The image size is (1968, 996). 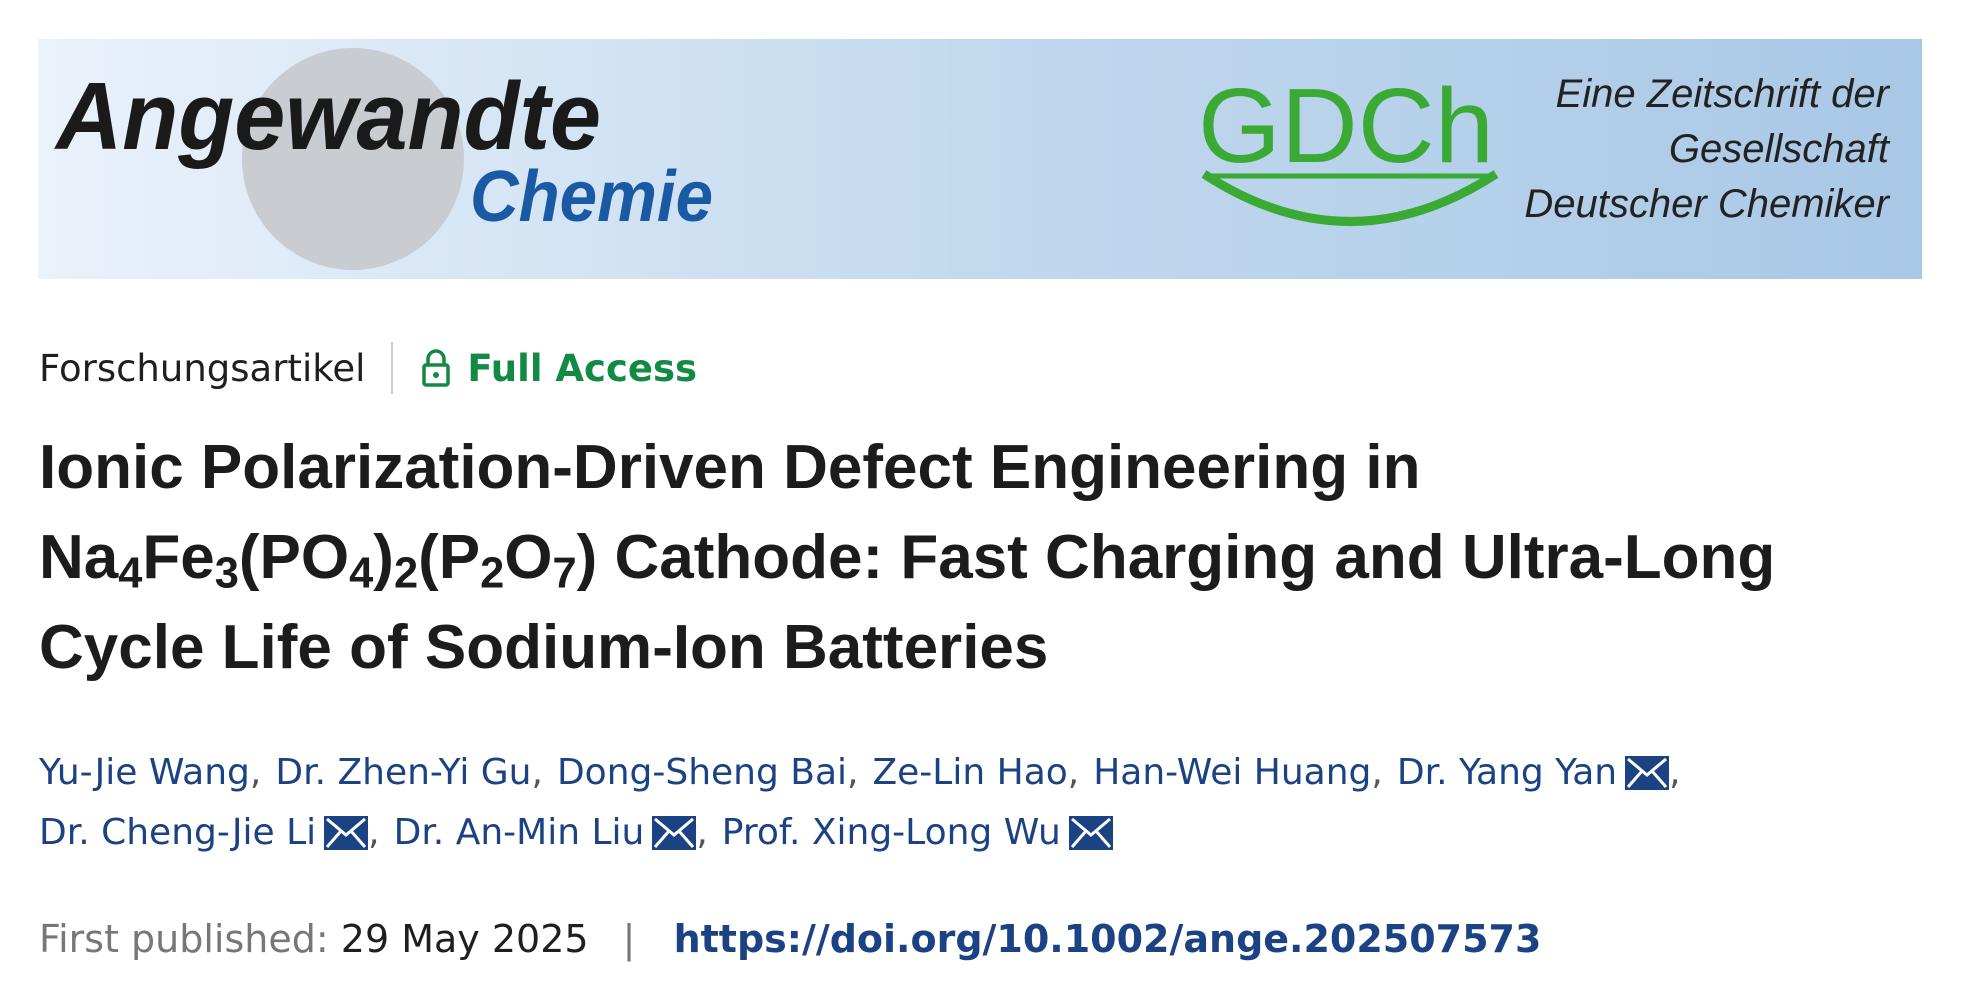 I want to click on journal-name: Angewandte, so click(x=327, y=116).